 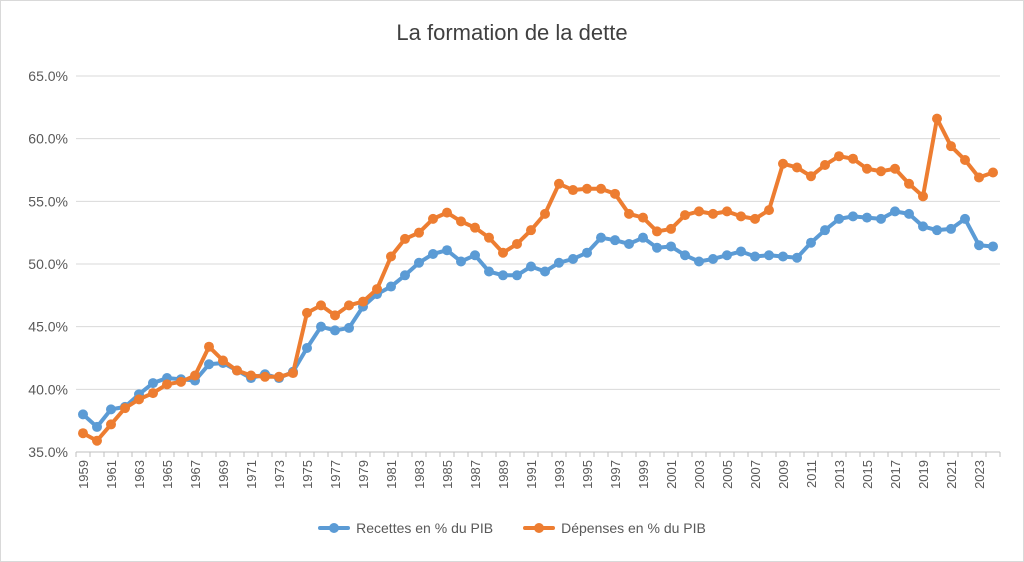 What do you see at coordinates (48, 139) in the screenshot?
I see `y-tick-label: 60.0%` at bounding box center [48, 139].